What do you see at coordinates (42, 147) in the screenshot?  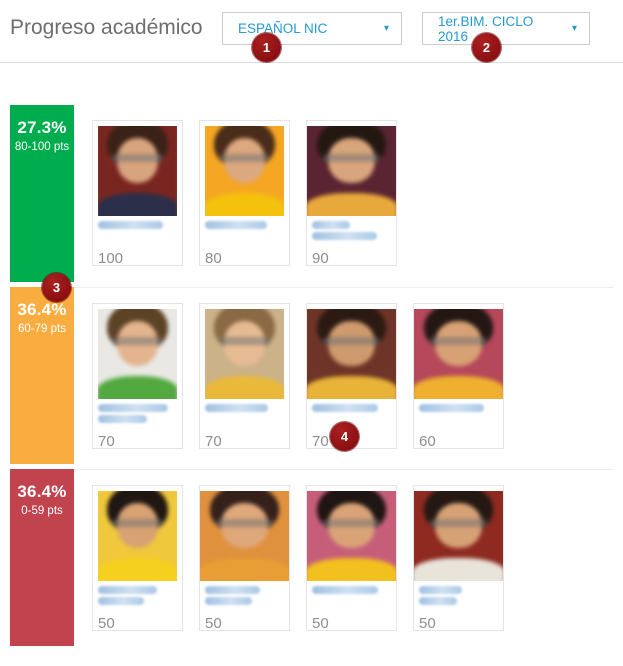 I see `band-range: 80-100 pts` at bounding box center [42, 147].